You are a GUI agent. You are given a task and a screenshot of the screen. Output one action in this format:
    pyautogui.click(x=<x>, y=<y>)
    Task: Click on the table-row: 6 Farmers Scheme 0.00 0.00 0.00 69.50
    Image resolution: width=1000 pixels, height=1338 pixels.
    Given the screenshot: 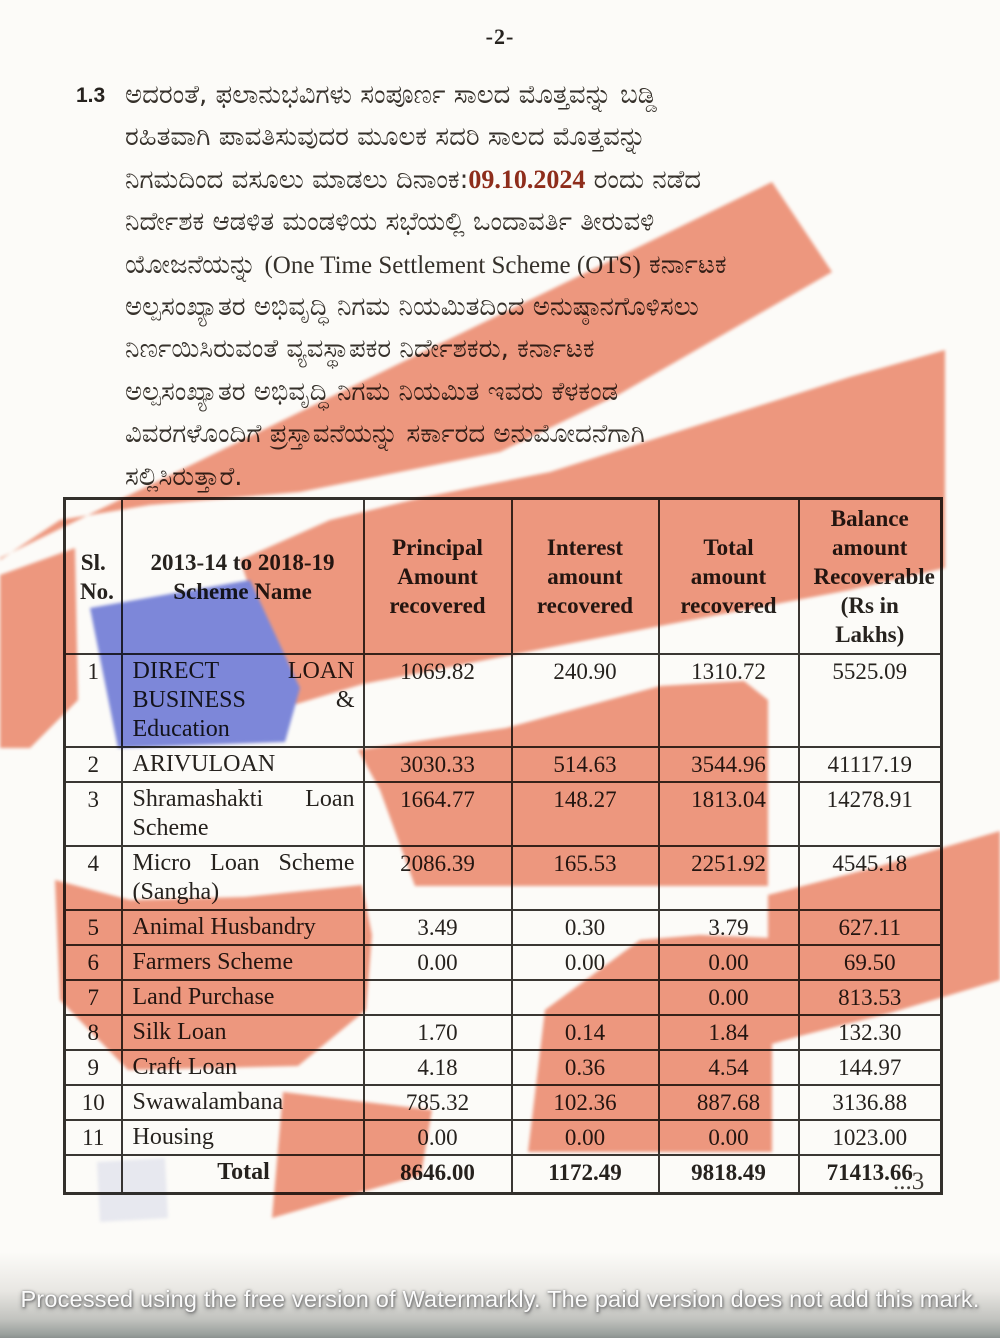 What is the action you would take?
    pyautogui.click(x=503, y=962)
    